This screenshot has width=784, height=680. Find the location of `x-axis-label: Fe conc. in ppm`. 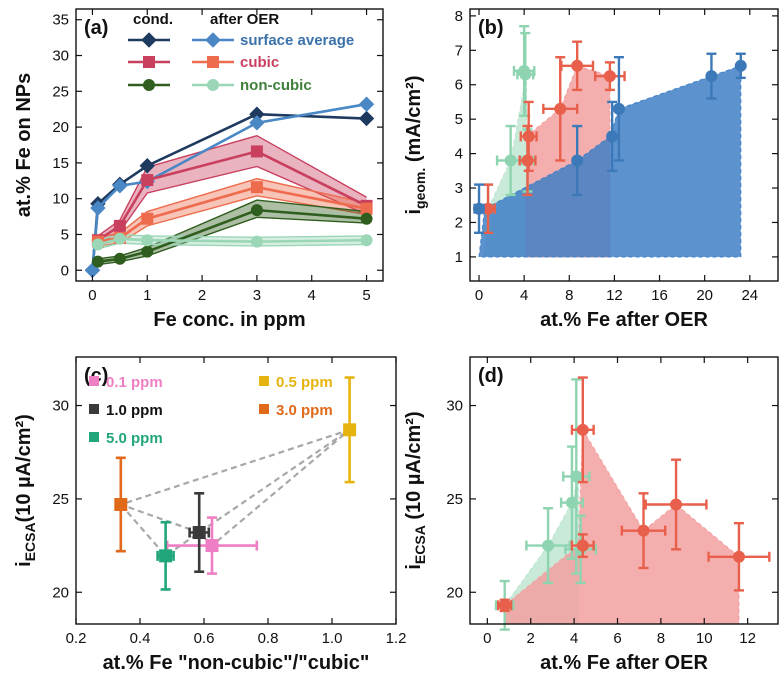

x-axis-label: Fe conc. in ppm is located at coordinates (229, 320).